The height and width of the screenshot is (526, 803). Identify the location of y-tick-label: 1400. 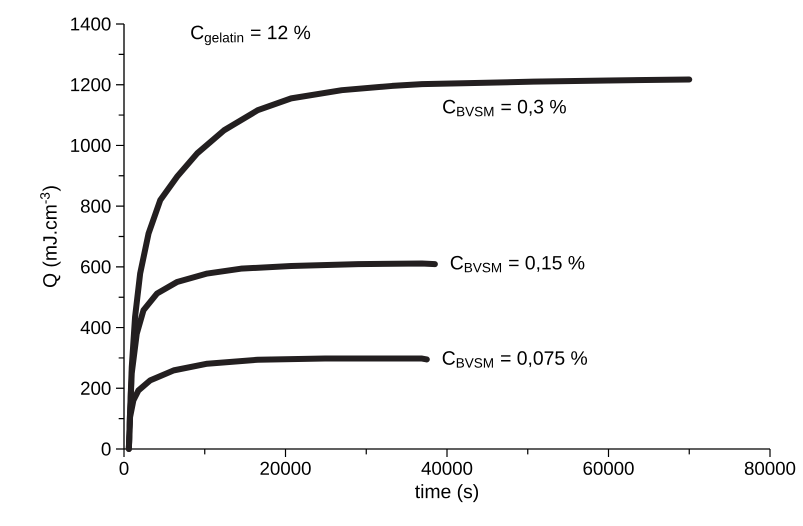
(91, 24).